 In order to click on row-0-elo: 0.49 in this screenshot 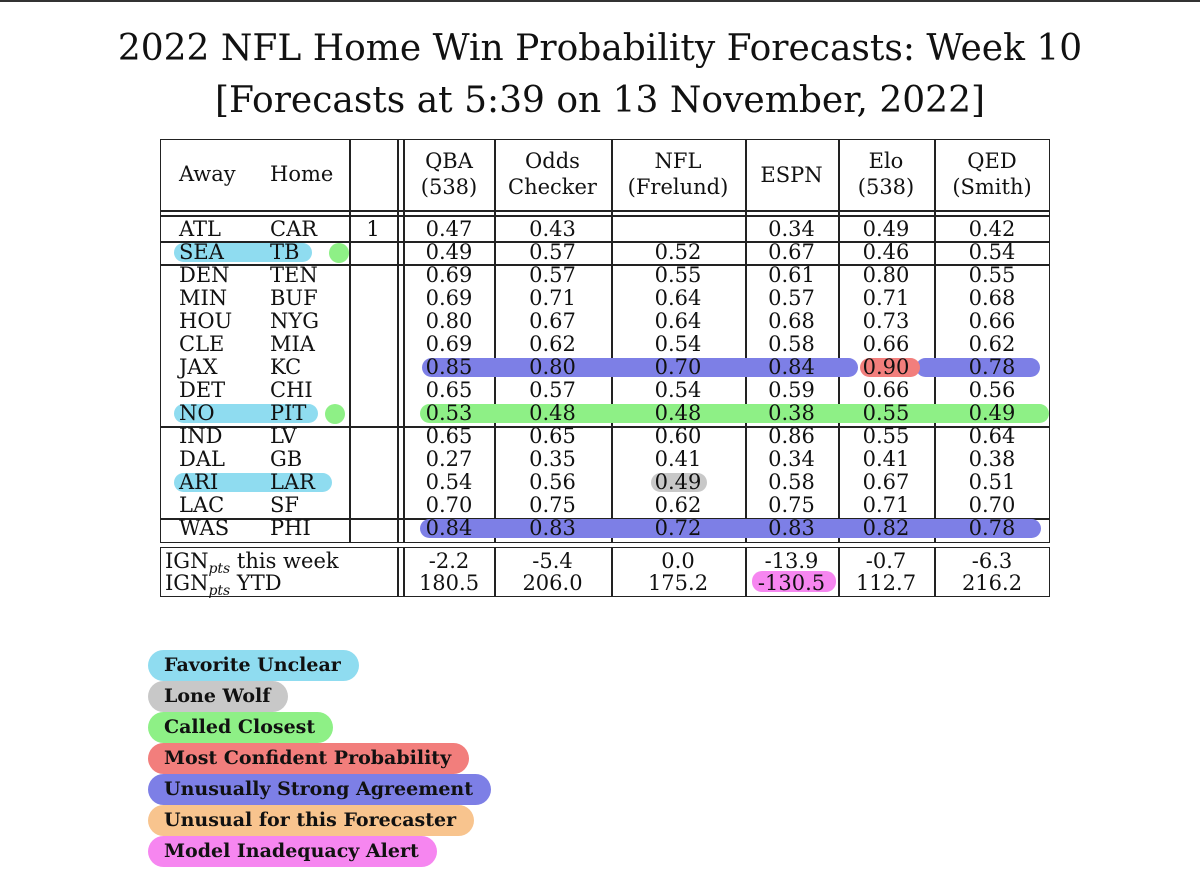, I will do `click(886, 229)`.